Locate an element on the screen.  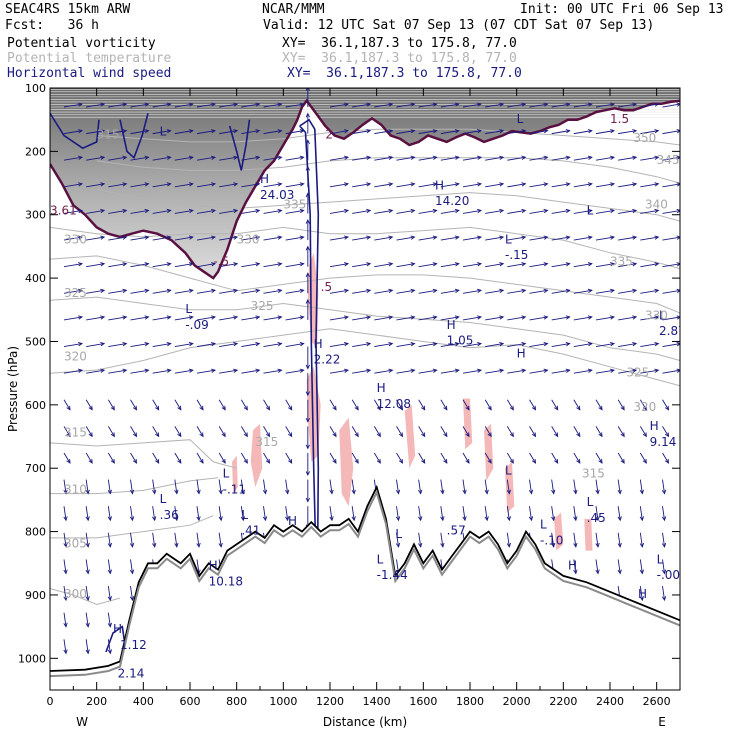
label-wind-11: -.09 is located at coordinates (196, 325).